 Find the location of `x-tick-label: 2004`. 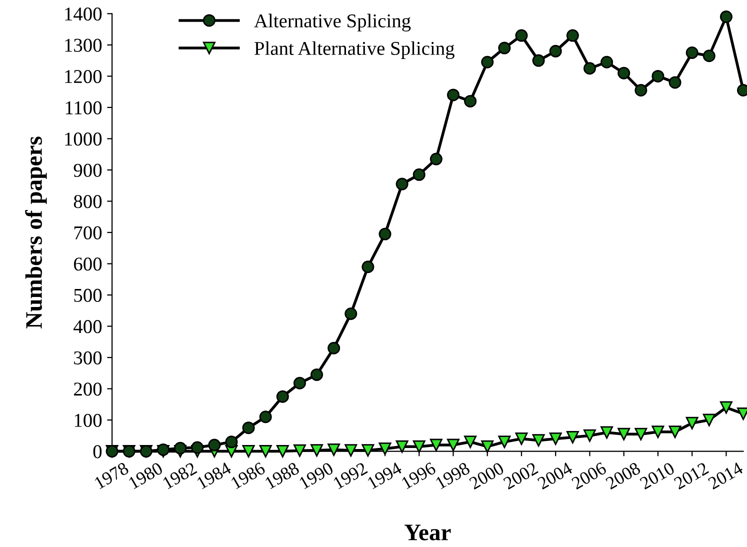

x-tick-label: 2004 is located at coordinates (555, 476).